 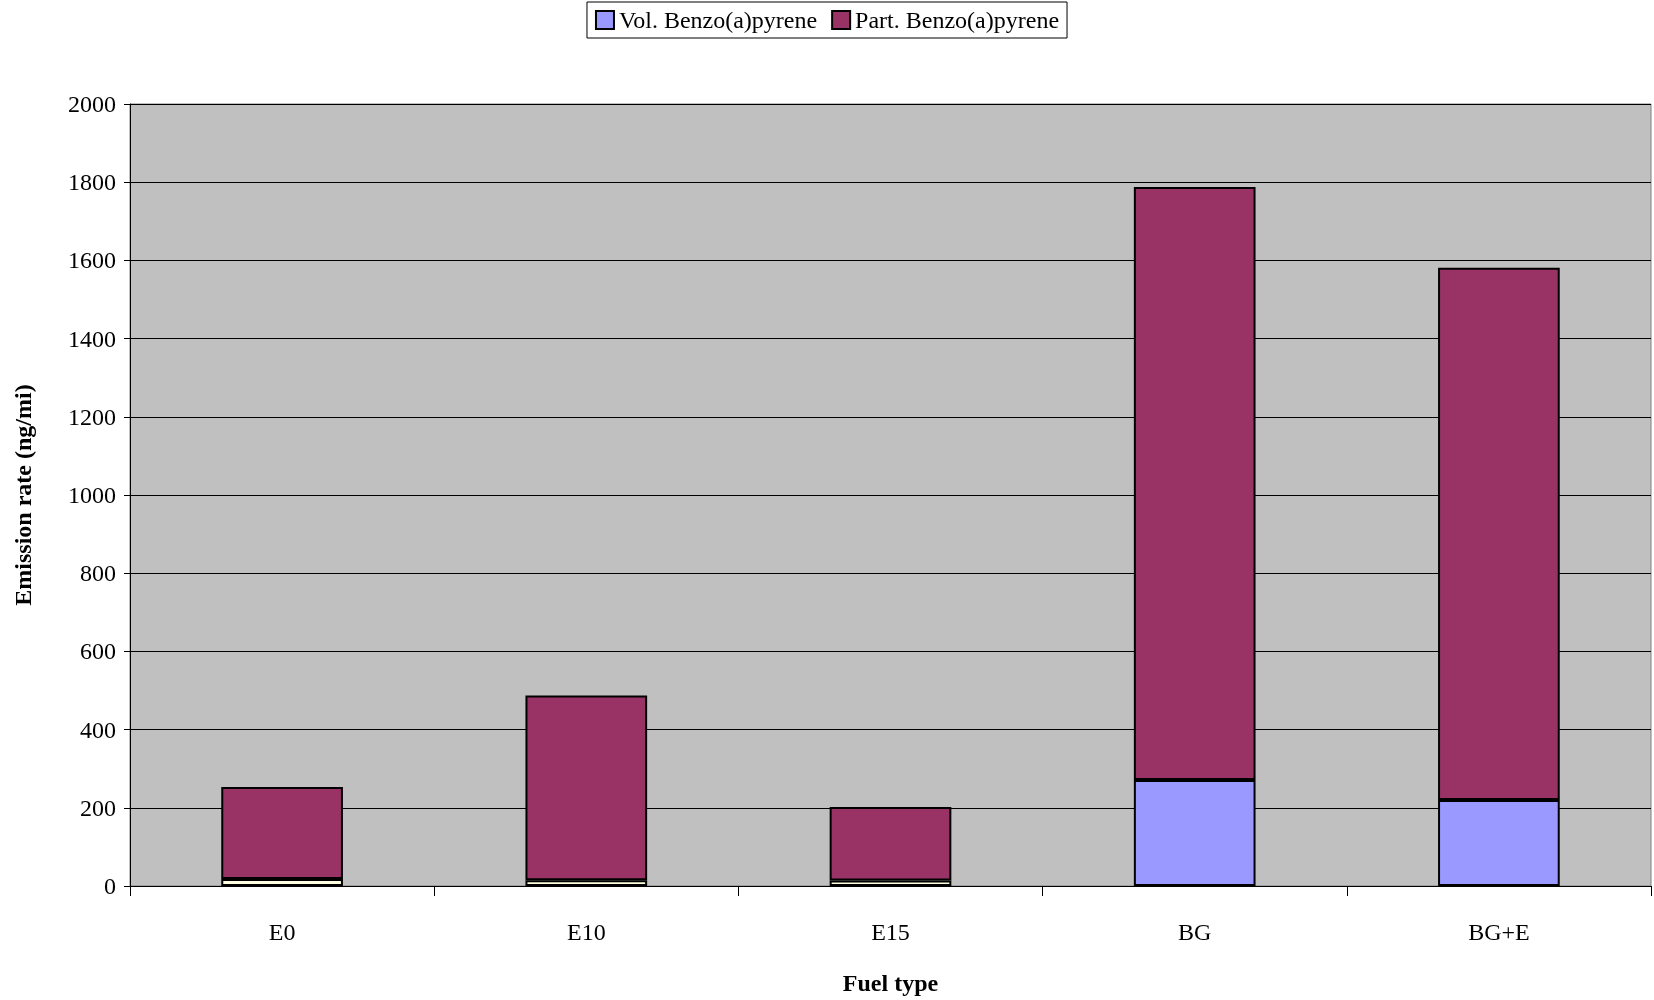 I want to click on x-tick-label: BG, so click(x=1195, y=932).